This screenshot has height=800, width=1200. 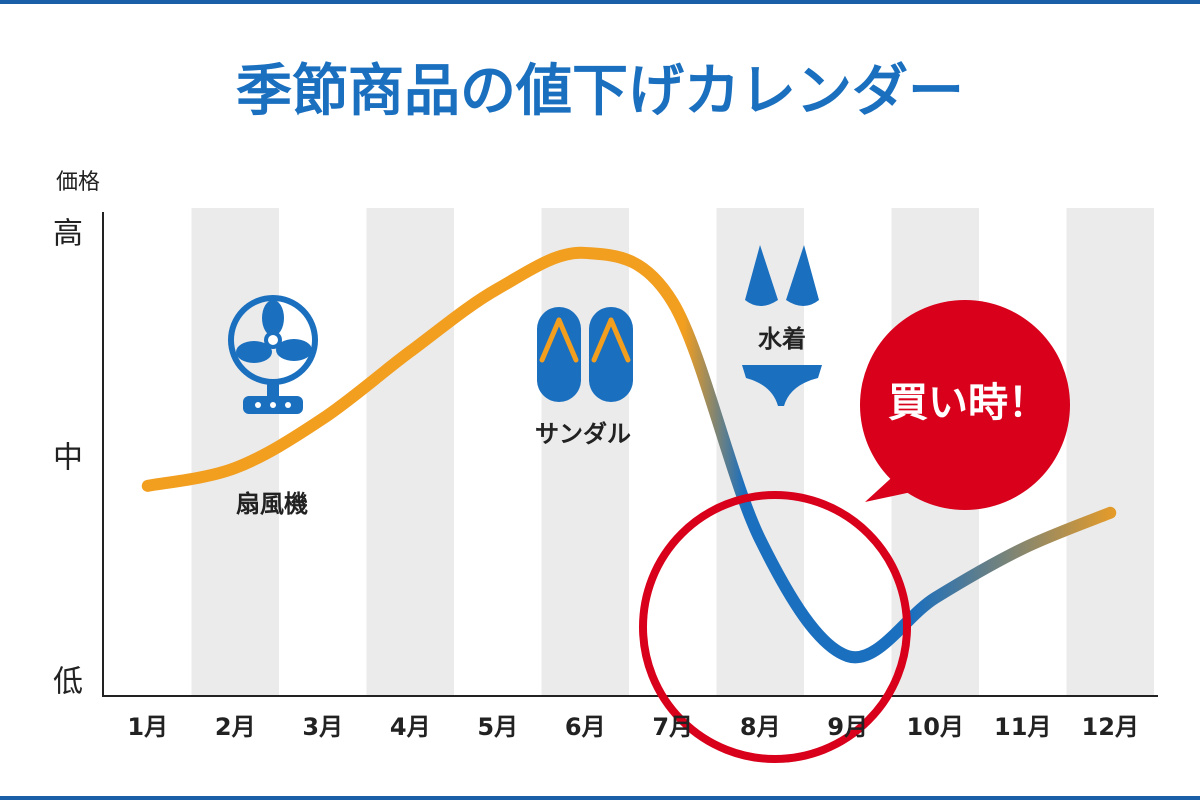 I want to click on annotation: 扇風機, so click(x=272, y=504).